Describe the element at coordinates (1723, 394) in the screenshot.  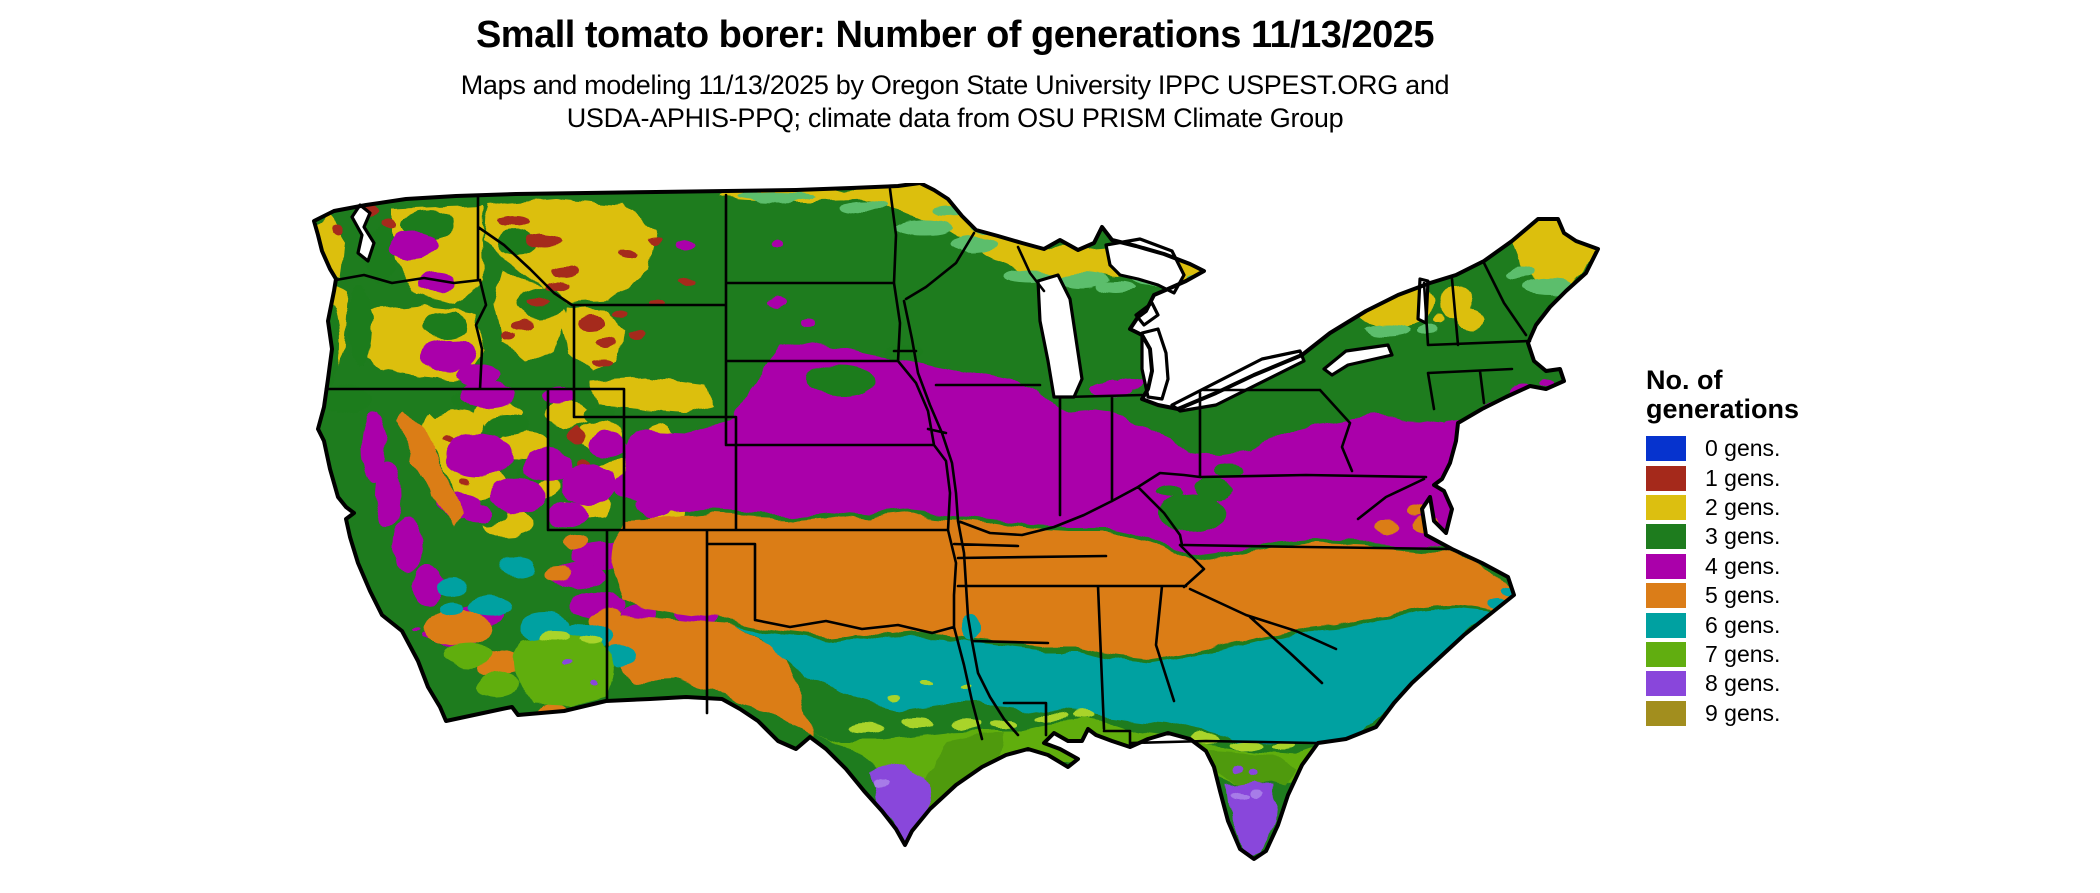
I see `legend-title: No. of generations` at that location.